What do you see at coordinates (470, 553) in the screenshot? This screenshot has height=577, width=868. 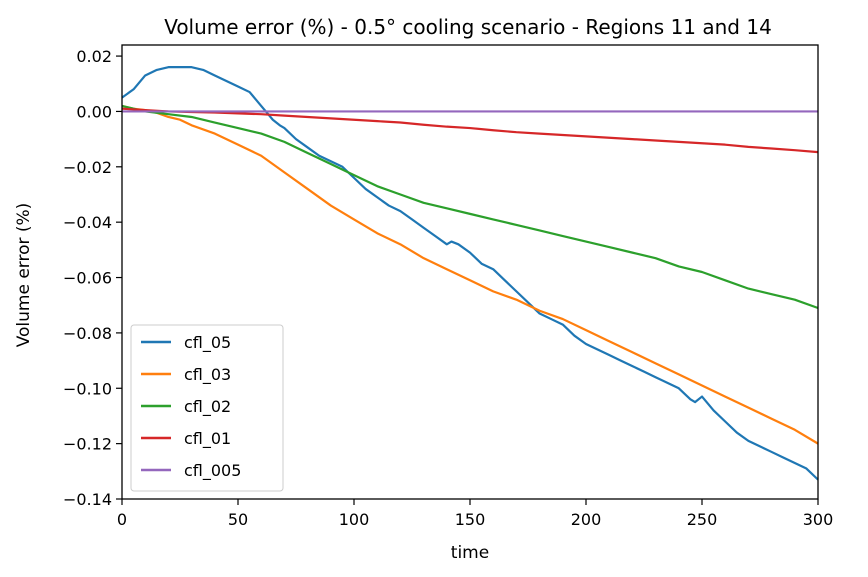 I see `x-axis-label: time` at bounding box center [470, 553].